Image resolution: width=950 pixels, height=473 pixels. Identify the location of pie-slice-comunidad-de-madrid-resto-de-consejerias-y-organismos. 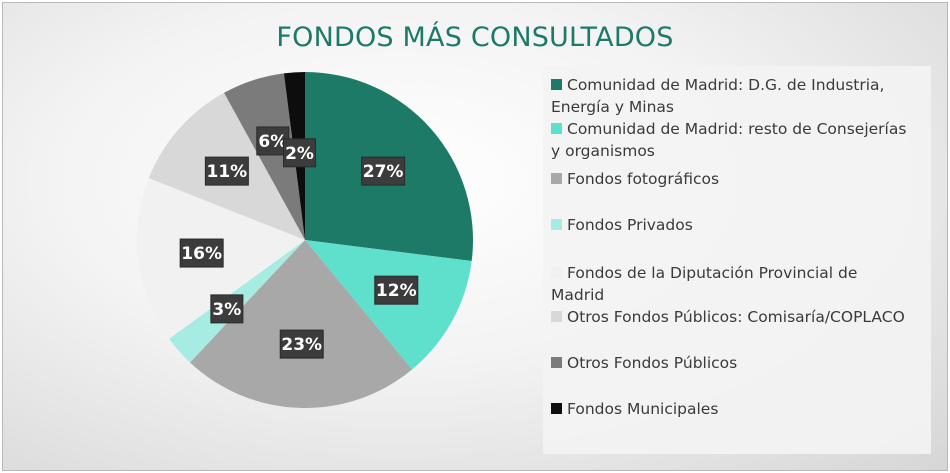
(388, 305).